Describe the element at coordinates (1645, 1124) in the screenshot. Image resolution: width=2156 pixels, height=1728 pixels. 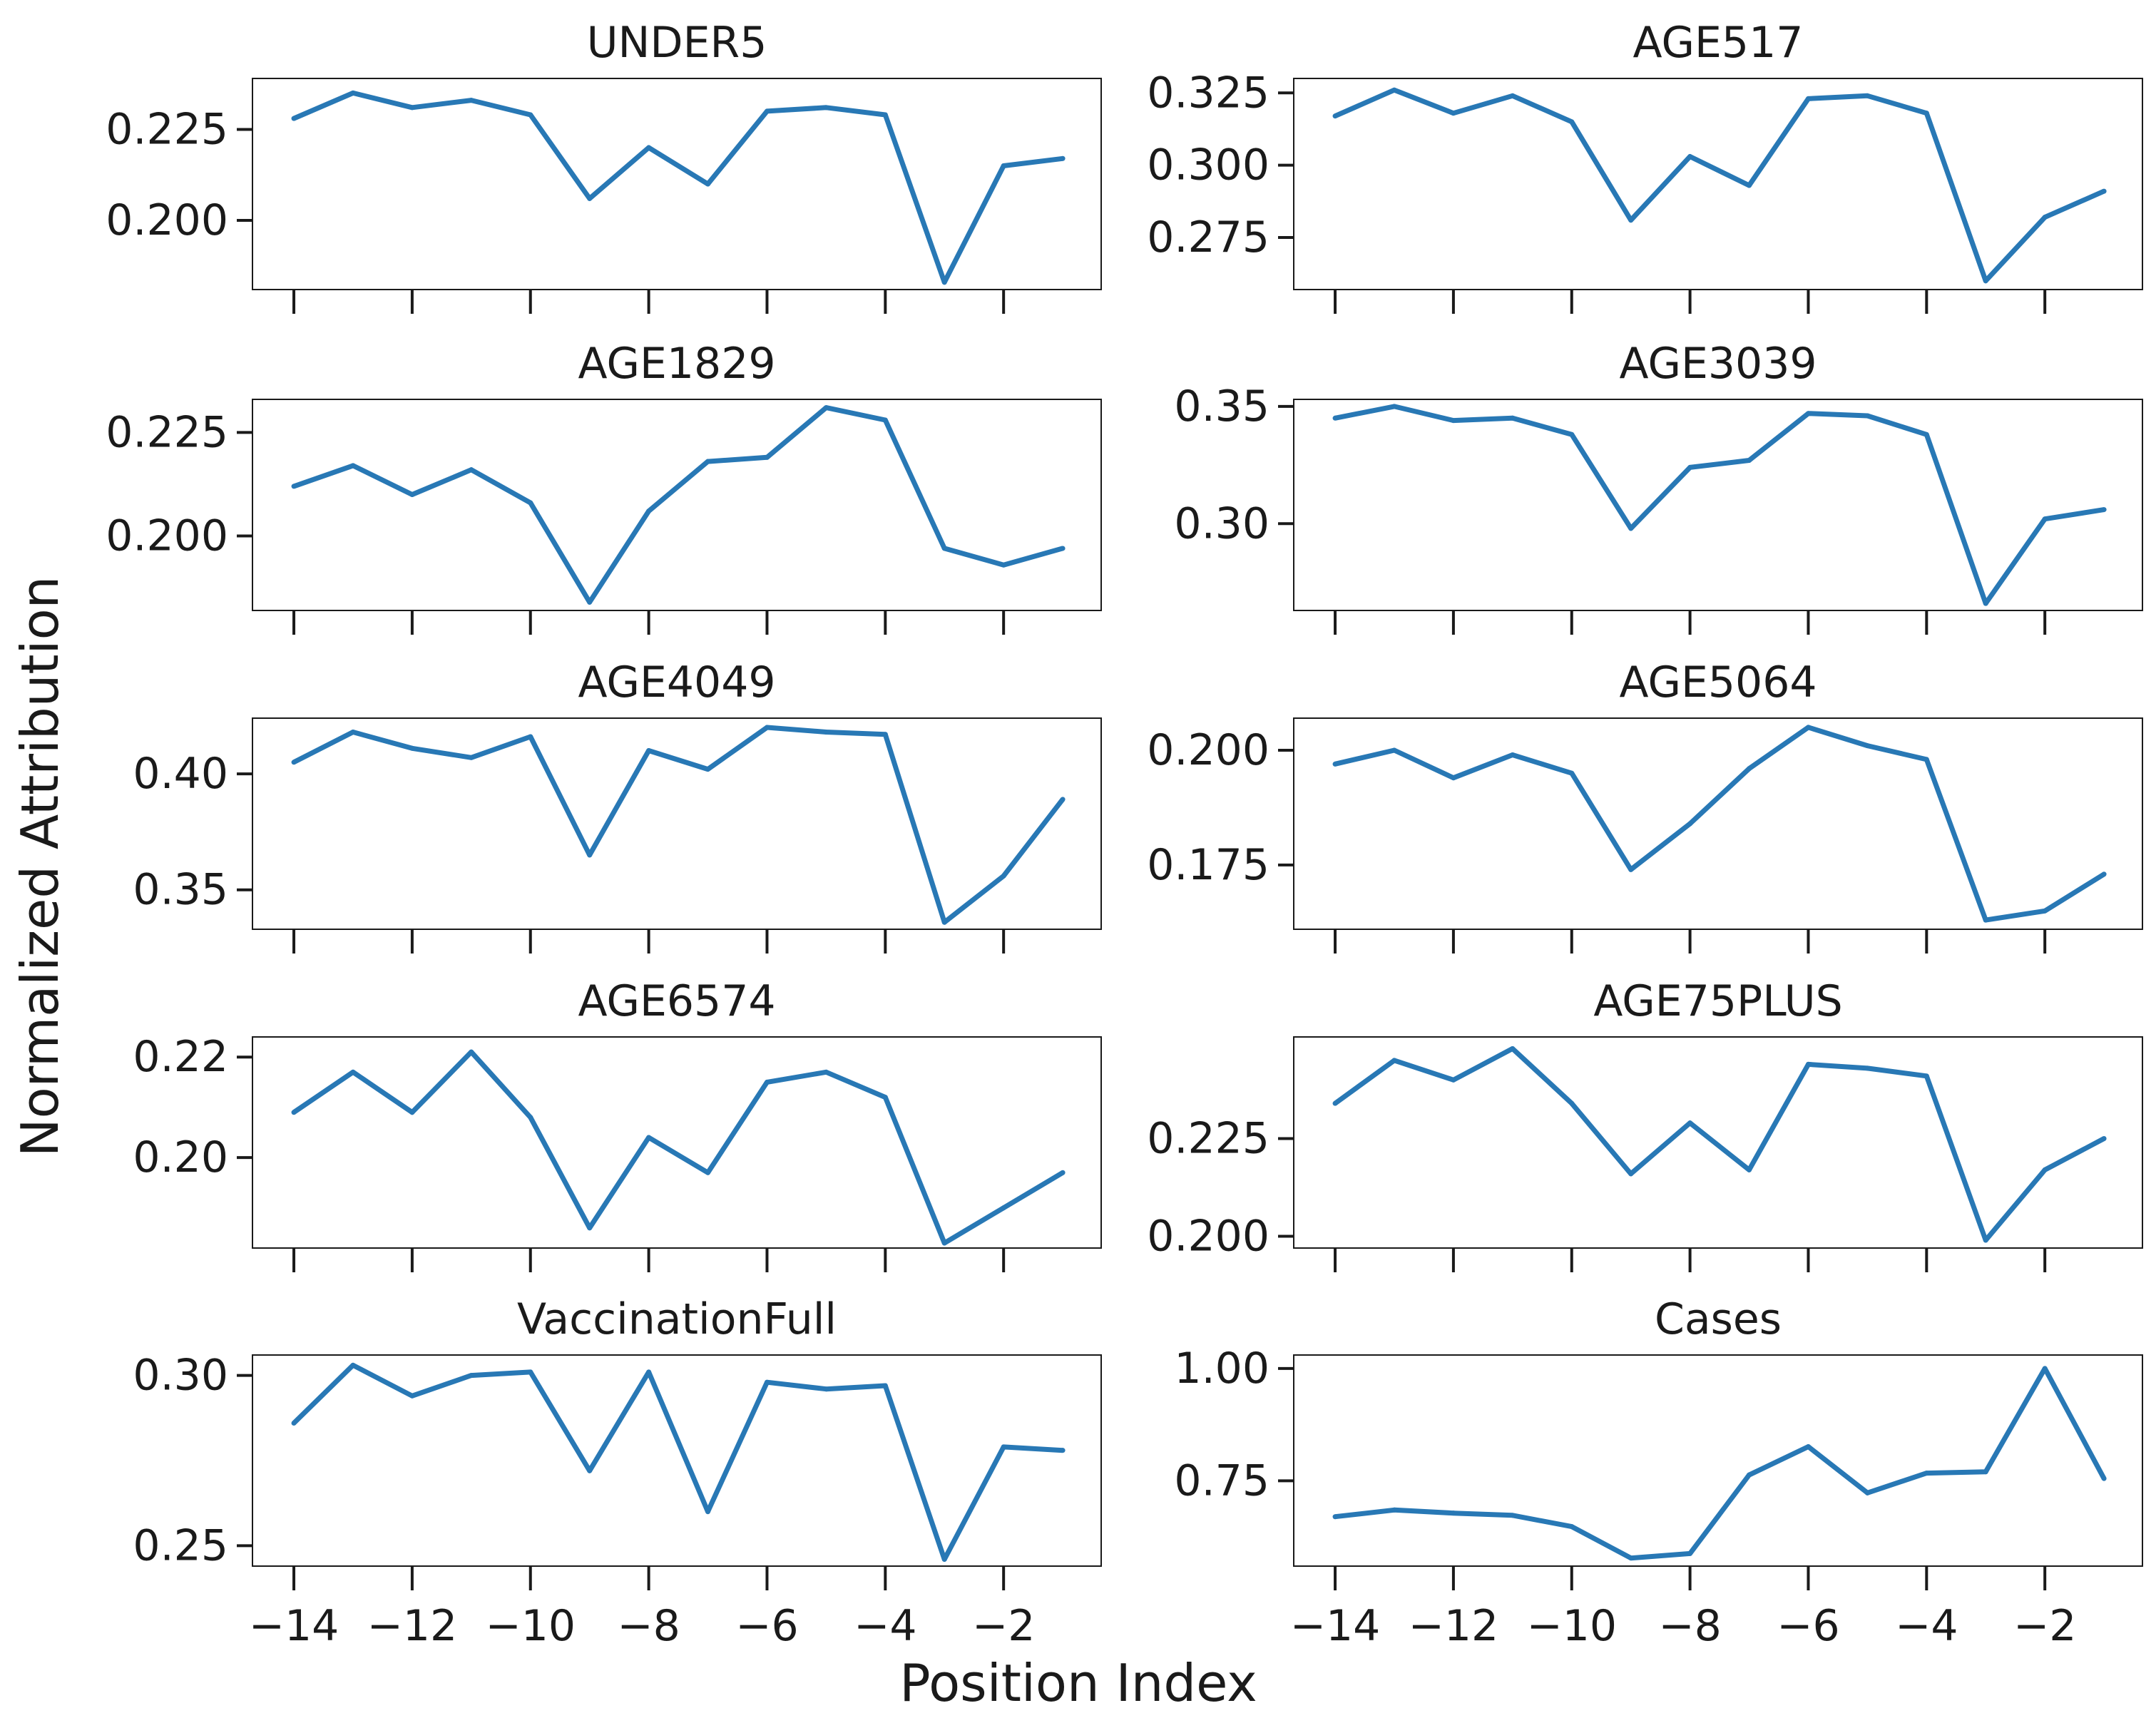
I see `chart-panel: AGE75PLUS 0.200 0.225` at that location.